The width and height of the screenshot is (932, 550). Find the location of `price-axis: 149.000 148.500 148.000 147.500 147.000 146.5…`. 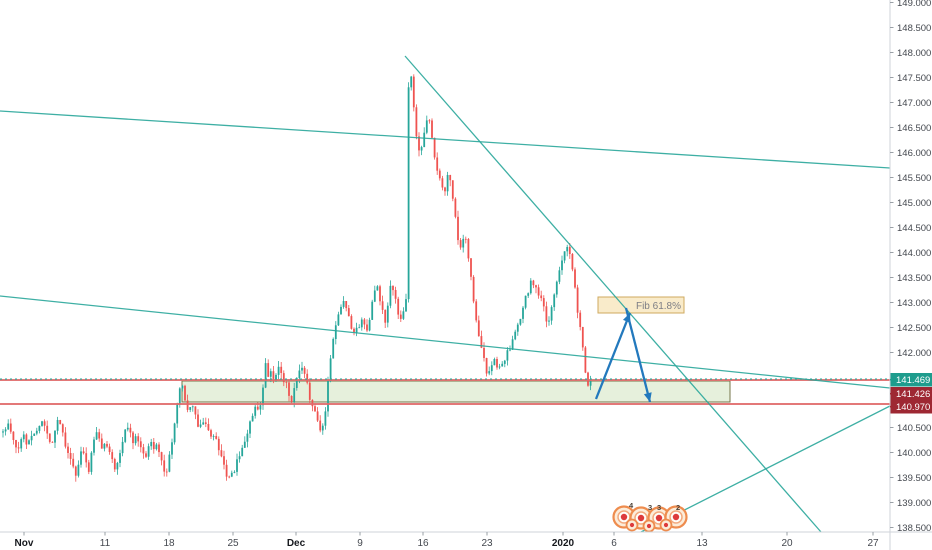

price-axis: 149.000 148.500 148.000 147.500 147.000 146.5… is located at coordinates (910, 267).